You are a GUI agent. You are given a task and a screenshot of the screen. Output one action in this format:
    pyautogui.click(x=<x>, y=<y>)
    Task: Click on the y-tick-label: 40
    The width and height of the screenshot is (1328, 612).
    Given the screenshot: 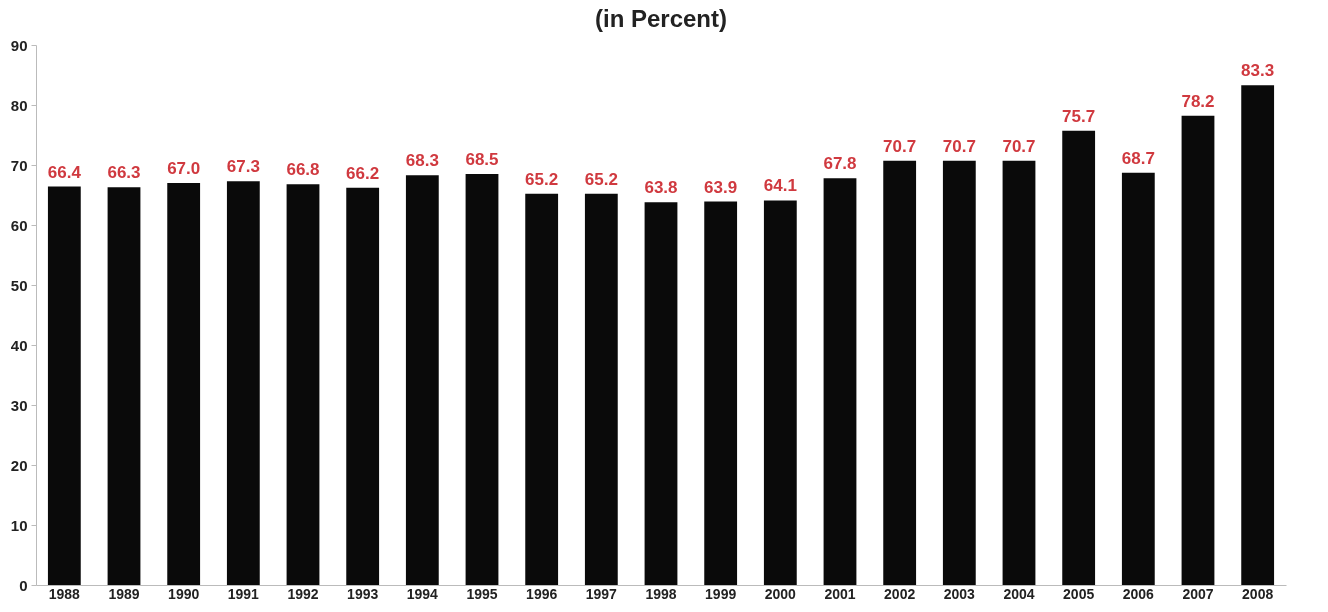 What is the action you would take?
    pyautogui.click(x=19, y=345)
    